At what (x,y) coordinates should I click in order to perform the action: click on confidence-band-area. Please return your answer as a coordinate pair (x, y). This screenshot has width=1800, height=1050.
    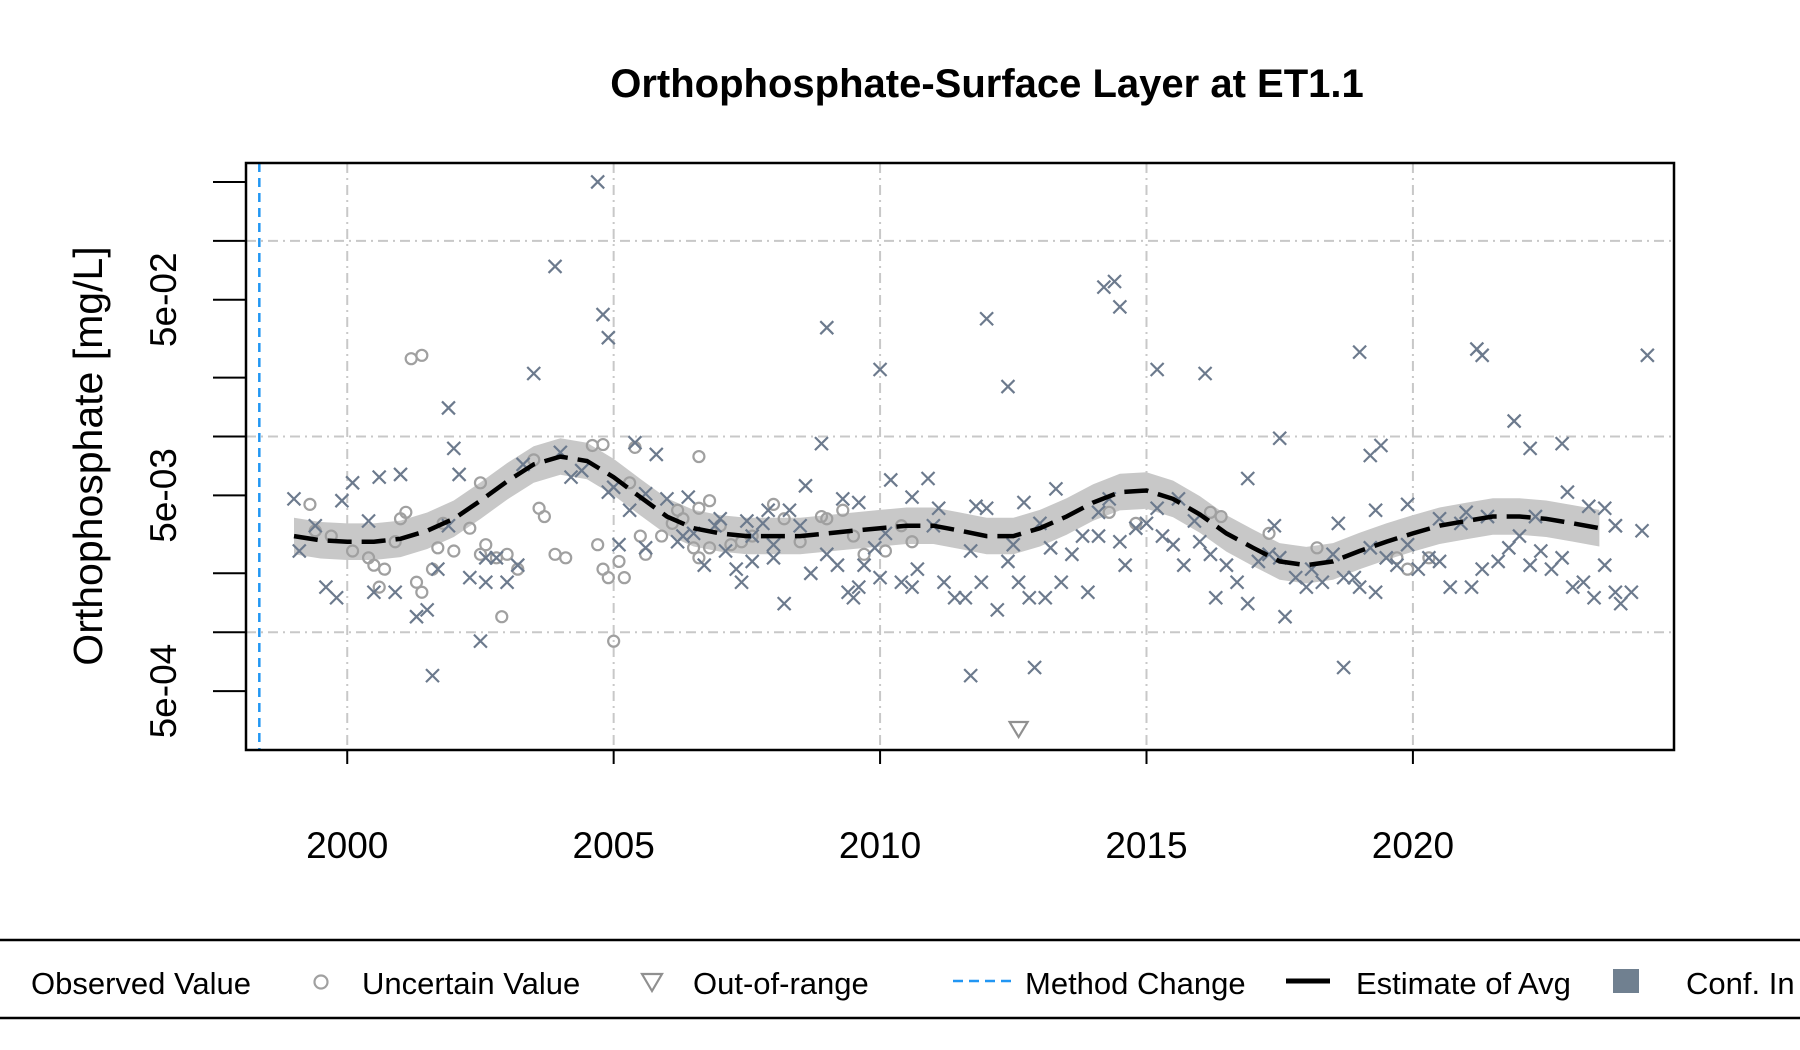
    Looking at the image, I should click on (947, 511).